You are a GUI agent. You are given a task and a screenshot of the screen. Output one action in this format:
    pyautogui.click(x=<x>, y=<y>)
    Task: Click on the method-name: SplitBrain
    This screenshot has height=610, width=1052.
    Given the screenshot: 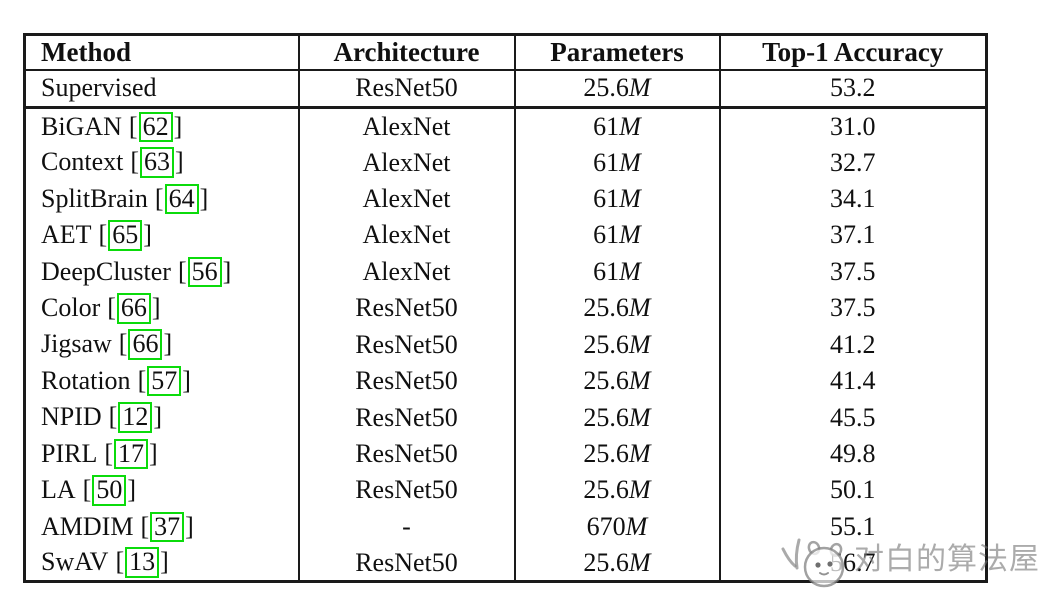 What is the action you would take?
    pyautogui.click(x=94, y=198)
    